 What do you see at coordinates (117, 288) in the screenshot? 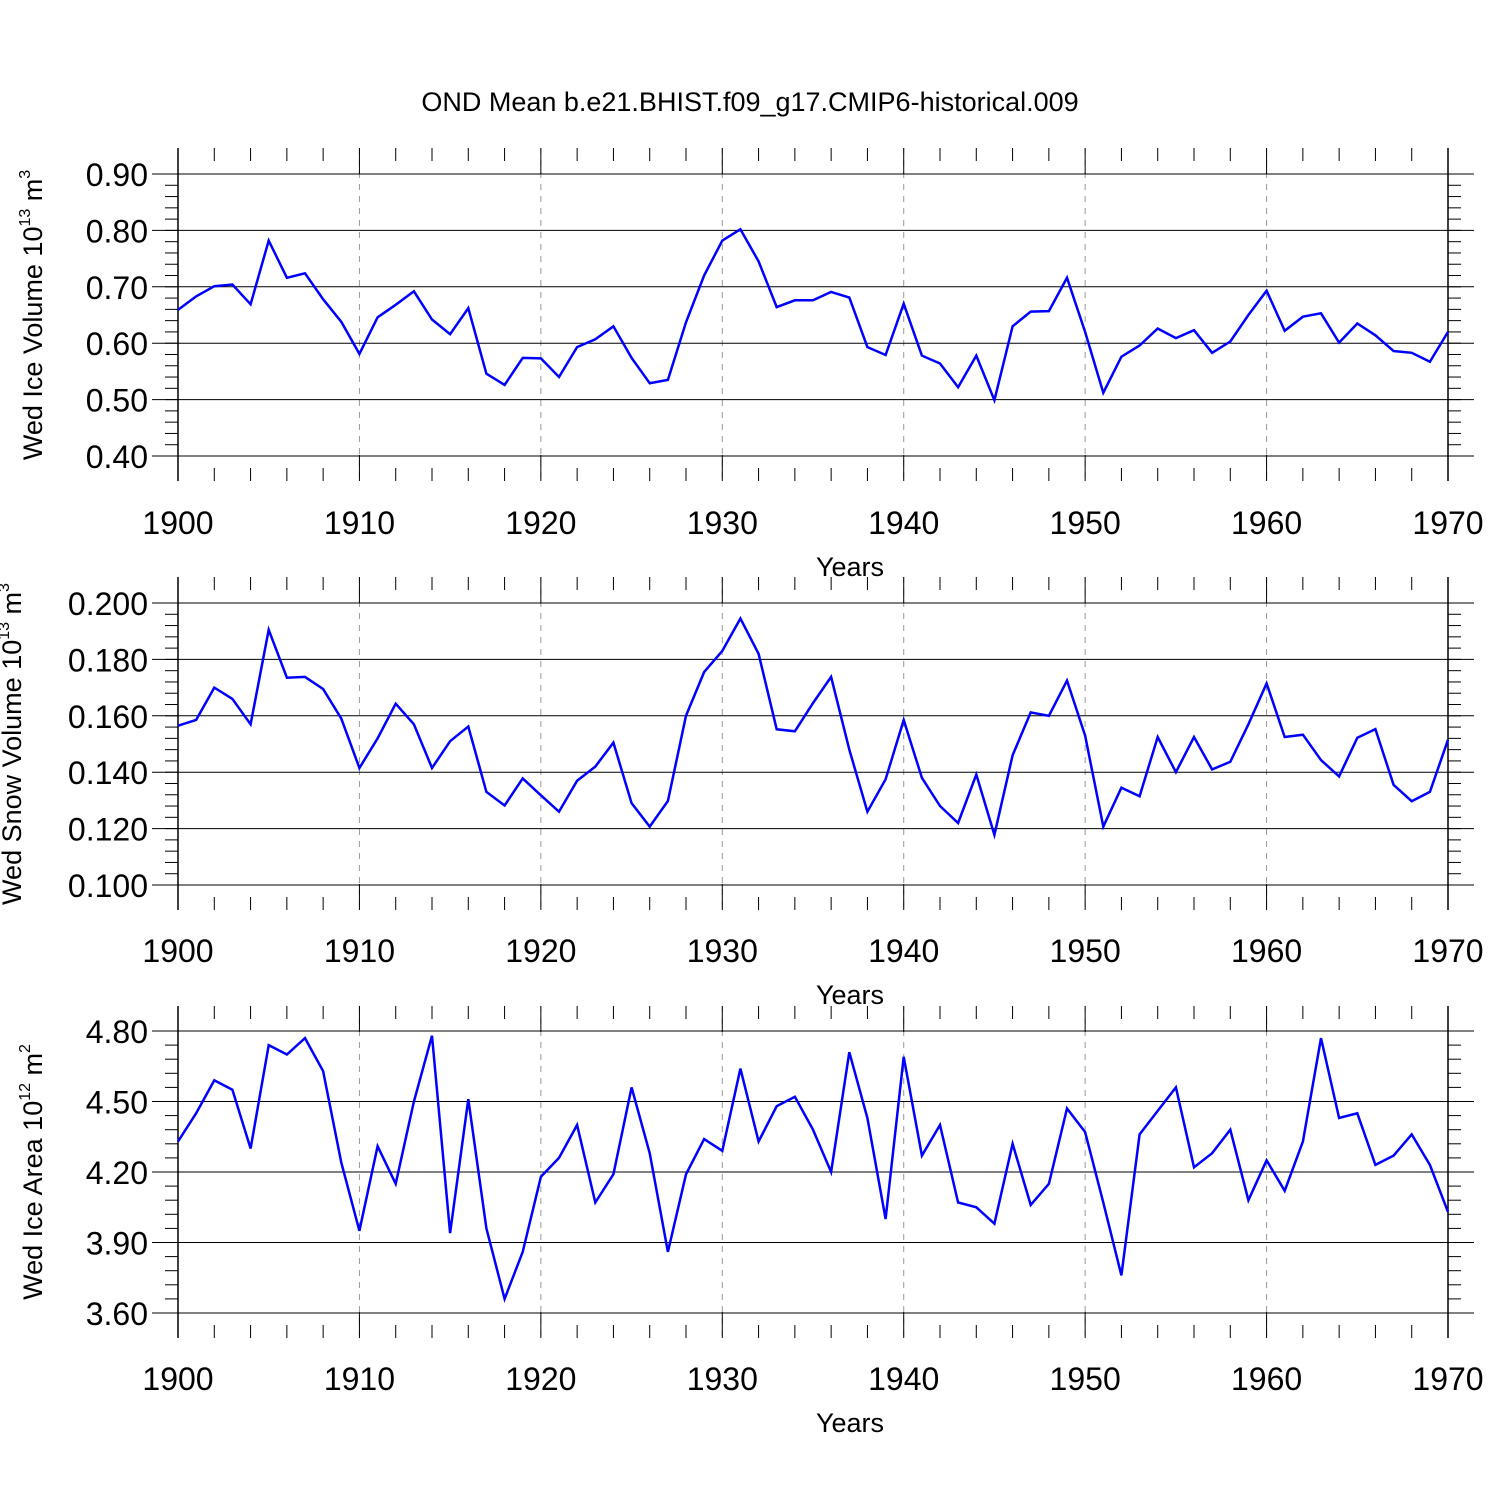
I see `y-tick-label: 0.70` at bounding box center [117, 288].